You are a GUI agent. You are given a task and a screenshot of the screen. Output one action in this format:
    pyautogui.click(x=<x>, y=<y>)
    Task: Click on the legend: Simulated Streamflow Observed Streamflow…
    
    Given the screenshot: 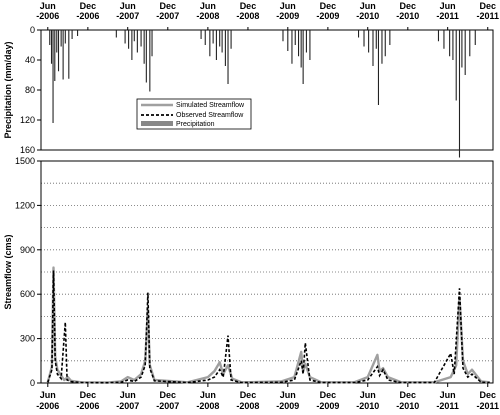 What is the action you would take?
    pyautogui.click(x=194, y=114)
    